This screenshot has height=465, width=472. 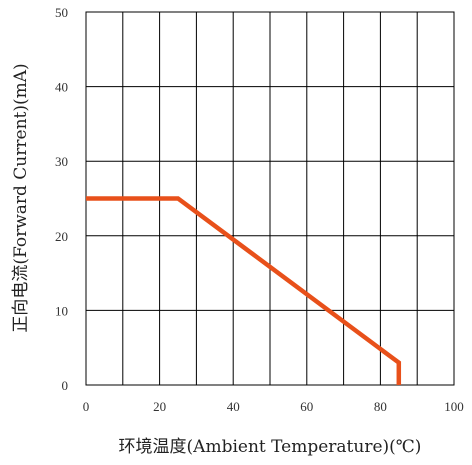 I want to click on x-tick-label: 80, so click(x=380, y=406).